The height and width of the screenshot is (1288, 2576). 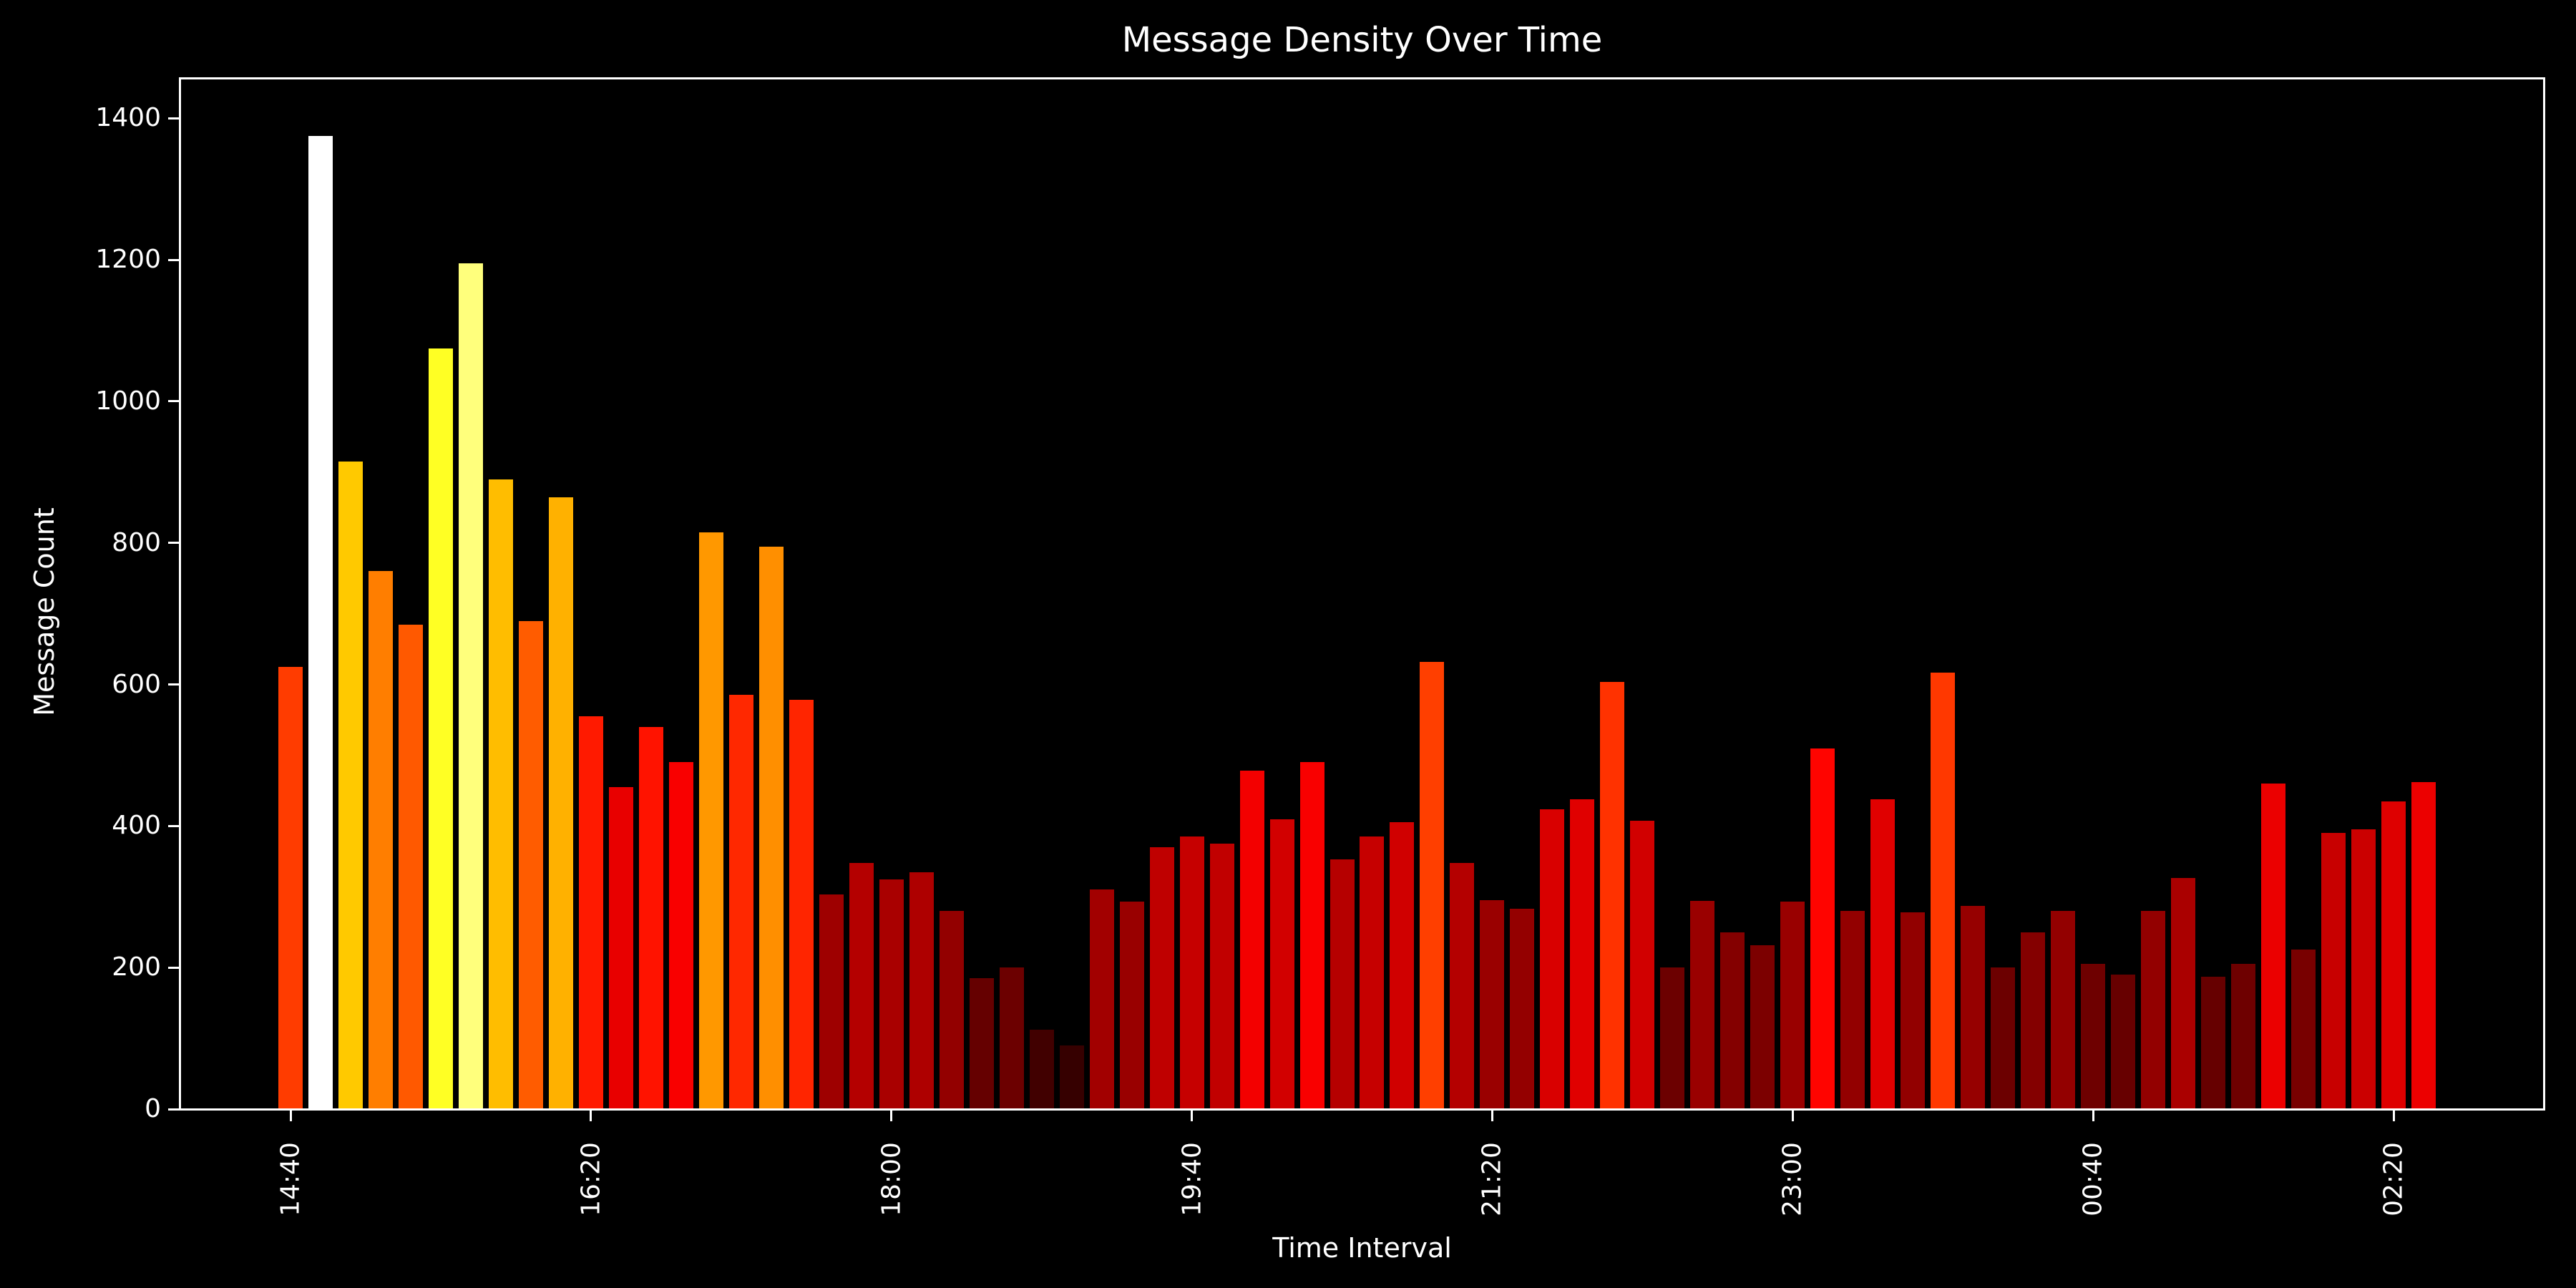 What do you see at coordinates (2423, 945) in the screenshot?
I see `bar-02:30` at bounding box center [2423, 945].